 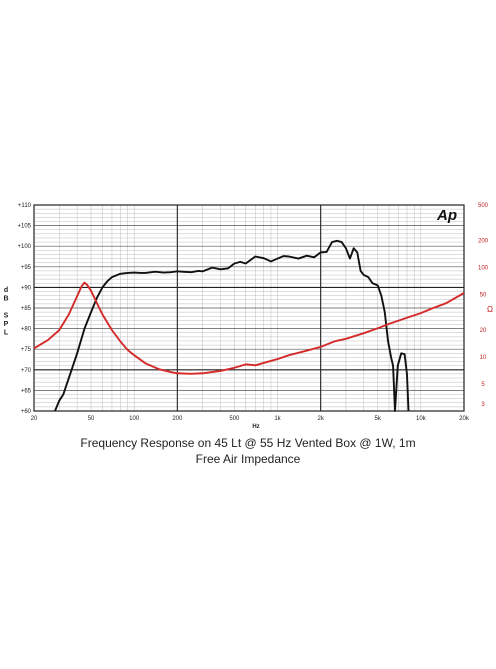 I want to click on x-tick-label: 500, so click(x=234, y=419).